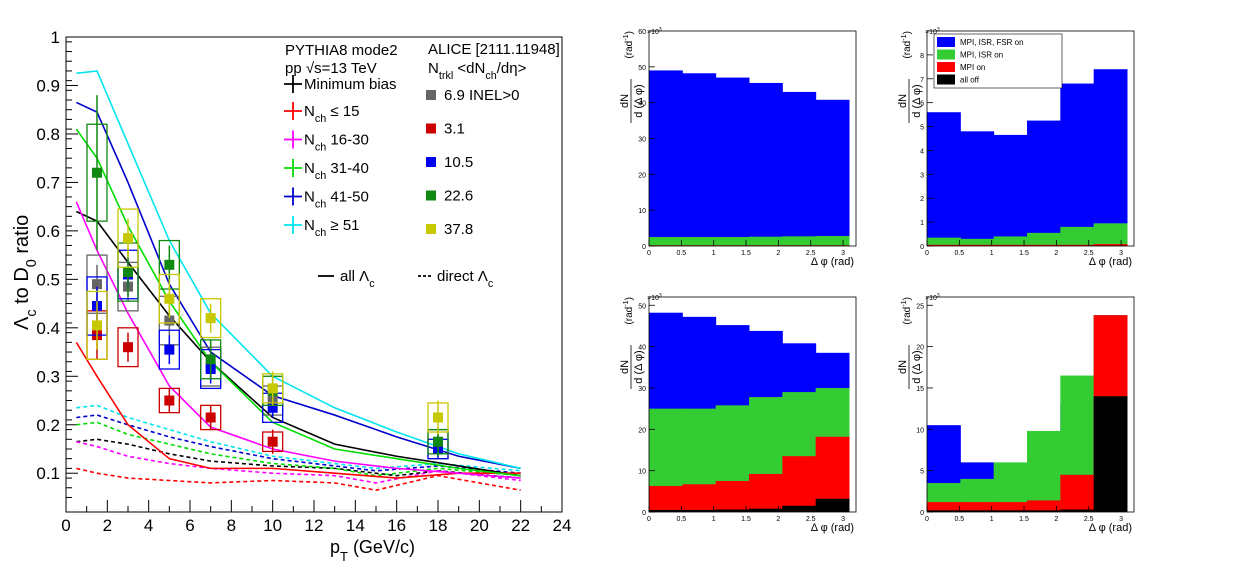 Image resolution: width=1240 pixels, height=570 pixels. Describe the element at coordinates (625, 101) in the screenshot. I see `panel-y-title-numerator: dN` at that location.